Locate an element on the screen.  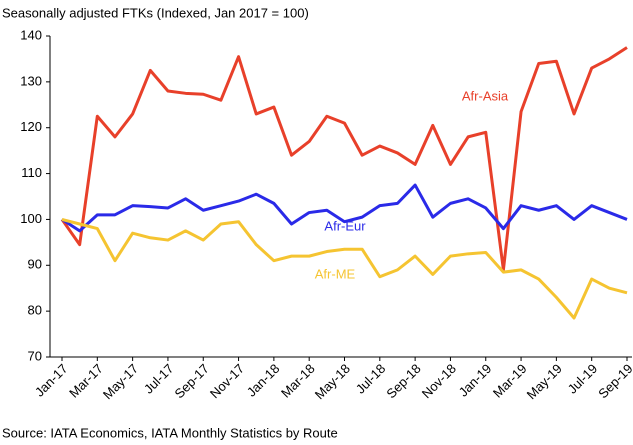
x-tick-label: Jan-18 is located at coordinates (263, 380).